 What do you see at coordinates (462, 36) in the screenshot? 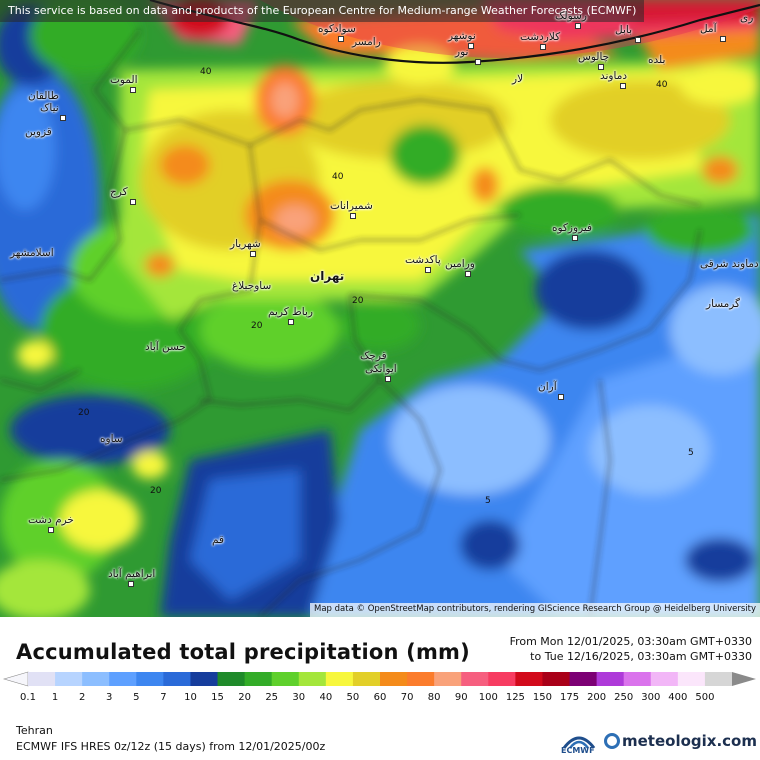
I see `place-label: نوشهر` at bounding box center [462, 36].